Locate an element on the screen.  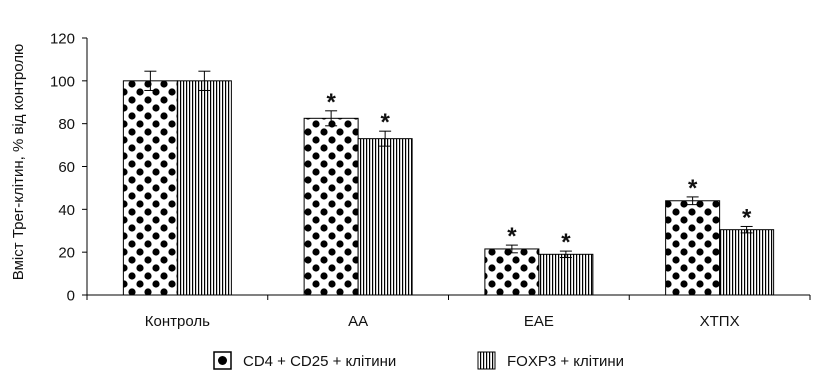
legend-item-cd4-cd25: CD4 + CD25 + клітини is located at coordinates (304, 360).